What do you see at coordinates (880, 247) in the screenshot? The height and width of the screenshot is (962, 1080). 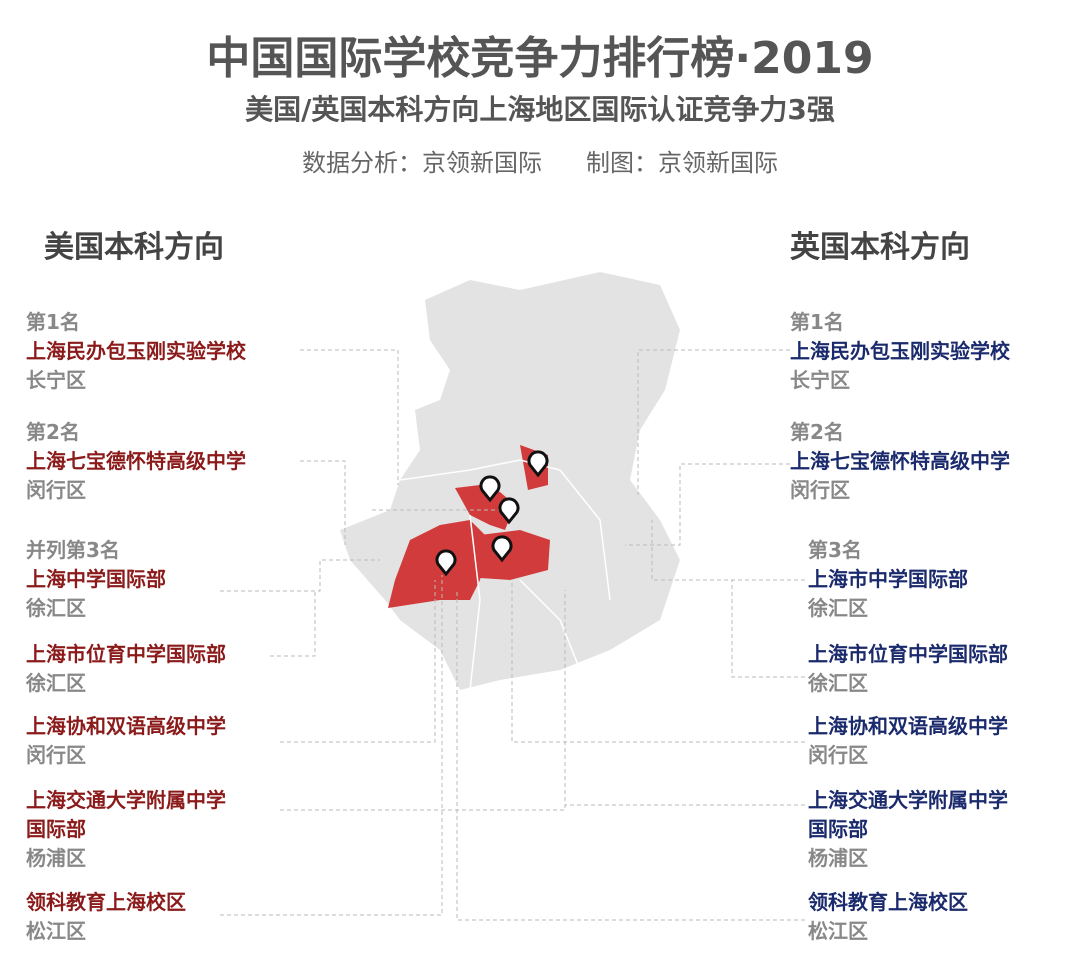 I see `column-heading: 英国本科方向` at bounding box center [880, 247].